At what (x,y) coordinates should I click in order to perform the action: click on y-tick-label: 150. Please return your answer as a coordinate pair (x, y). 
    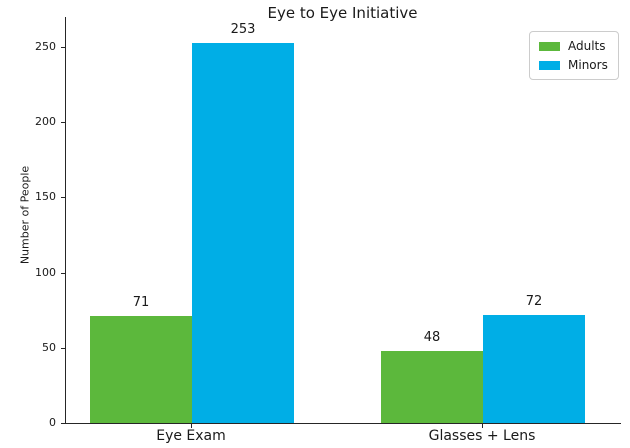
    Looking at the image, I should click on (45, 197).